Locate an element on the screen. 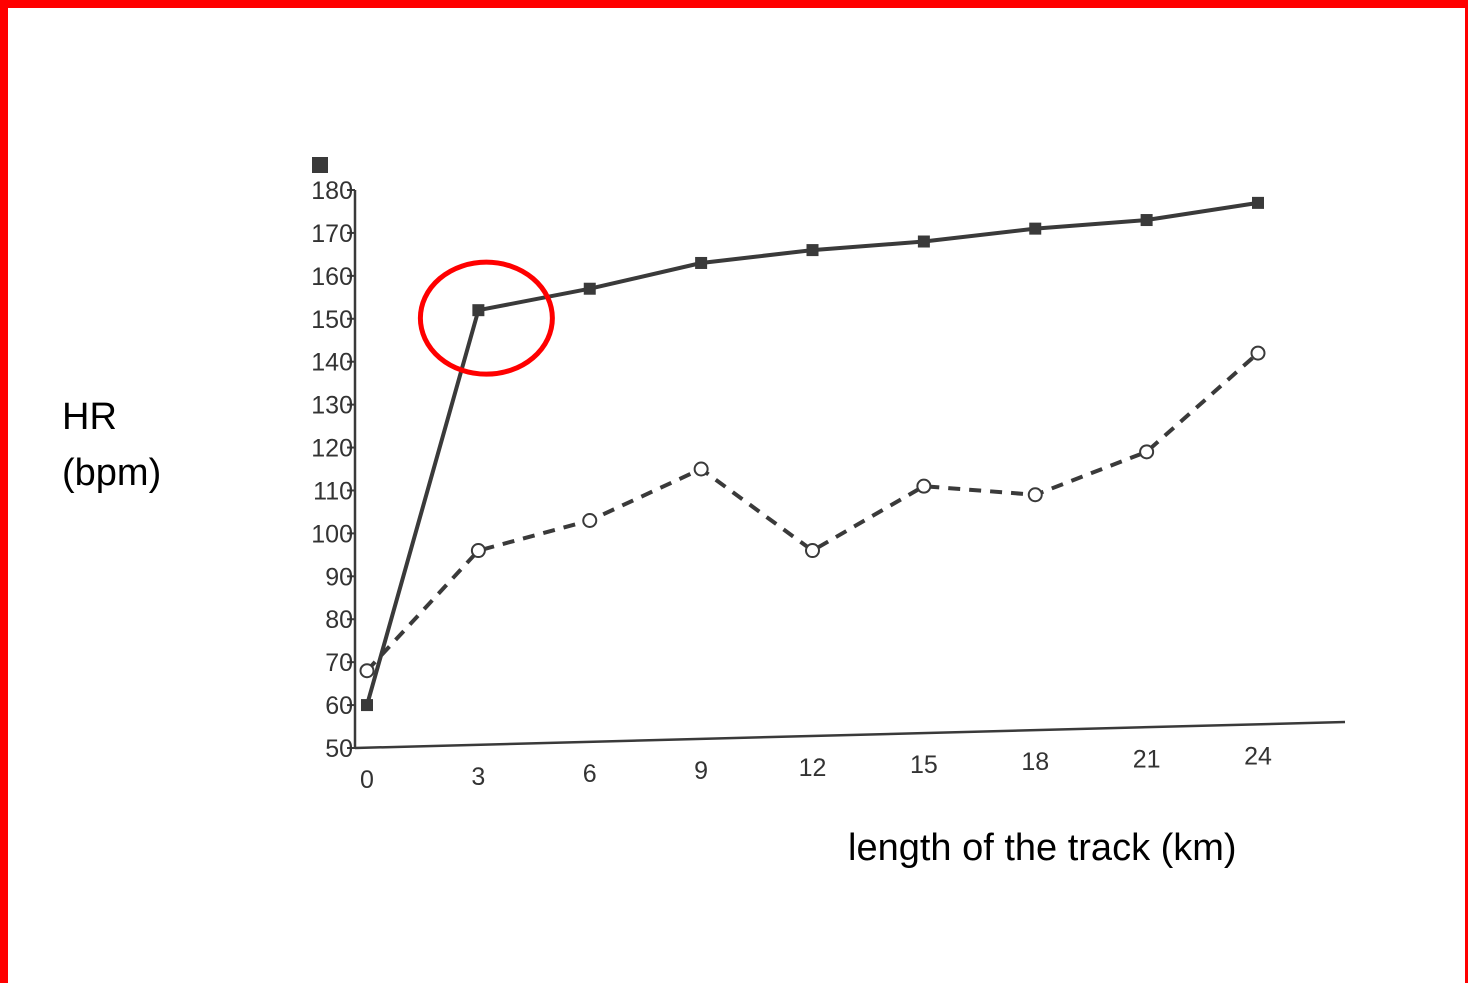 The height and width of the screenshot is (983, 1468). x-tick-label: 21 is located at coordinates (1147, 759).